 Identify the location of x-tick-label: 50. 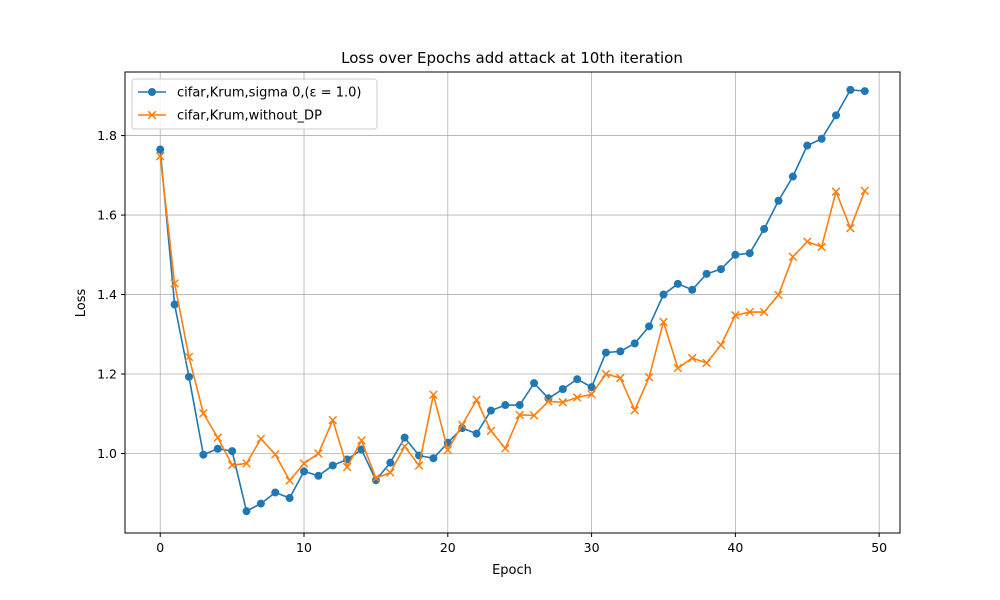
(879, 547).